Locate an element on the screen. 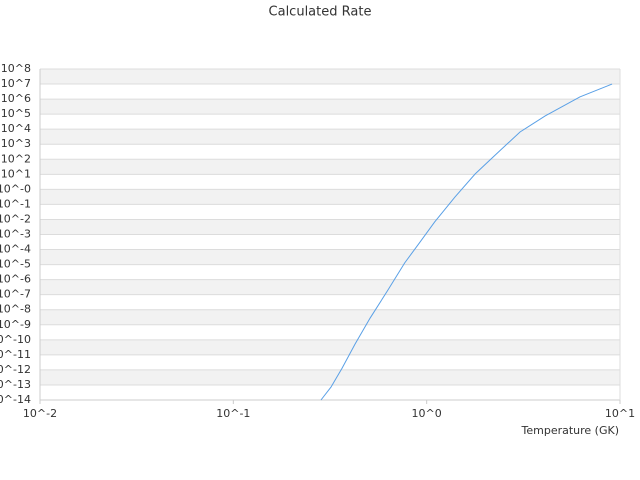 The height and width of the screenshot is (480, 640). y-tick-label: 10^-5 is located at coordinates (15, 264).